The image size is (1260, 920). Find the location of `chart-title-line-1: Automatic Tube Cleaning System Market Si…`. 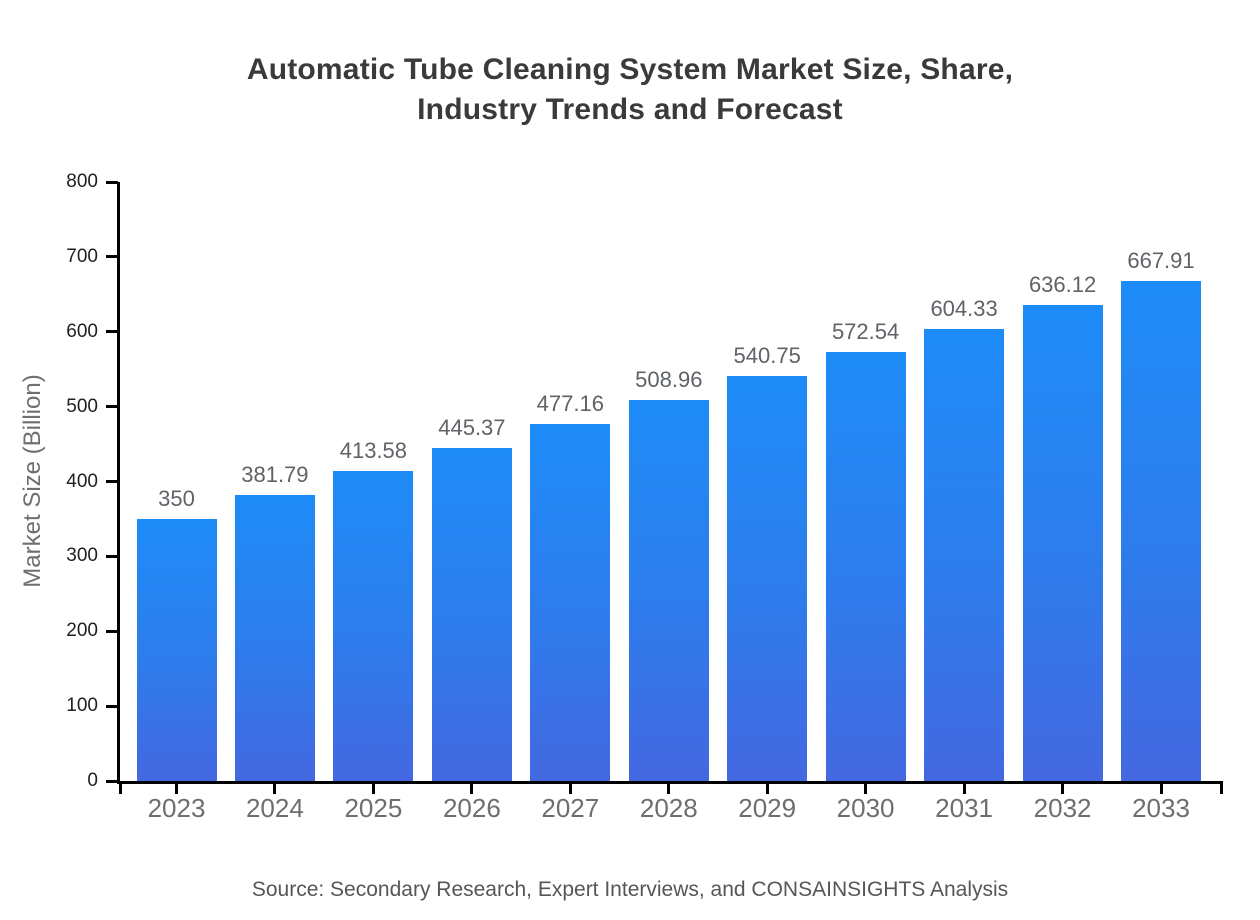

chart-title-line-1: Automatic Tube Cleaning System Market Si… is located at coordinates (630, 69).